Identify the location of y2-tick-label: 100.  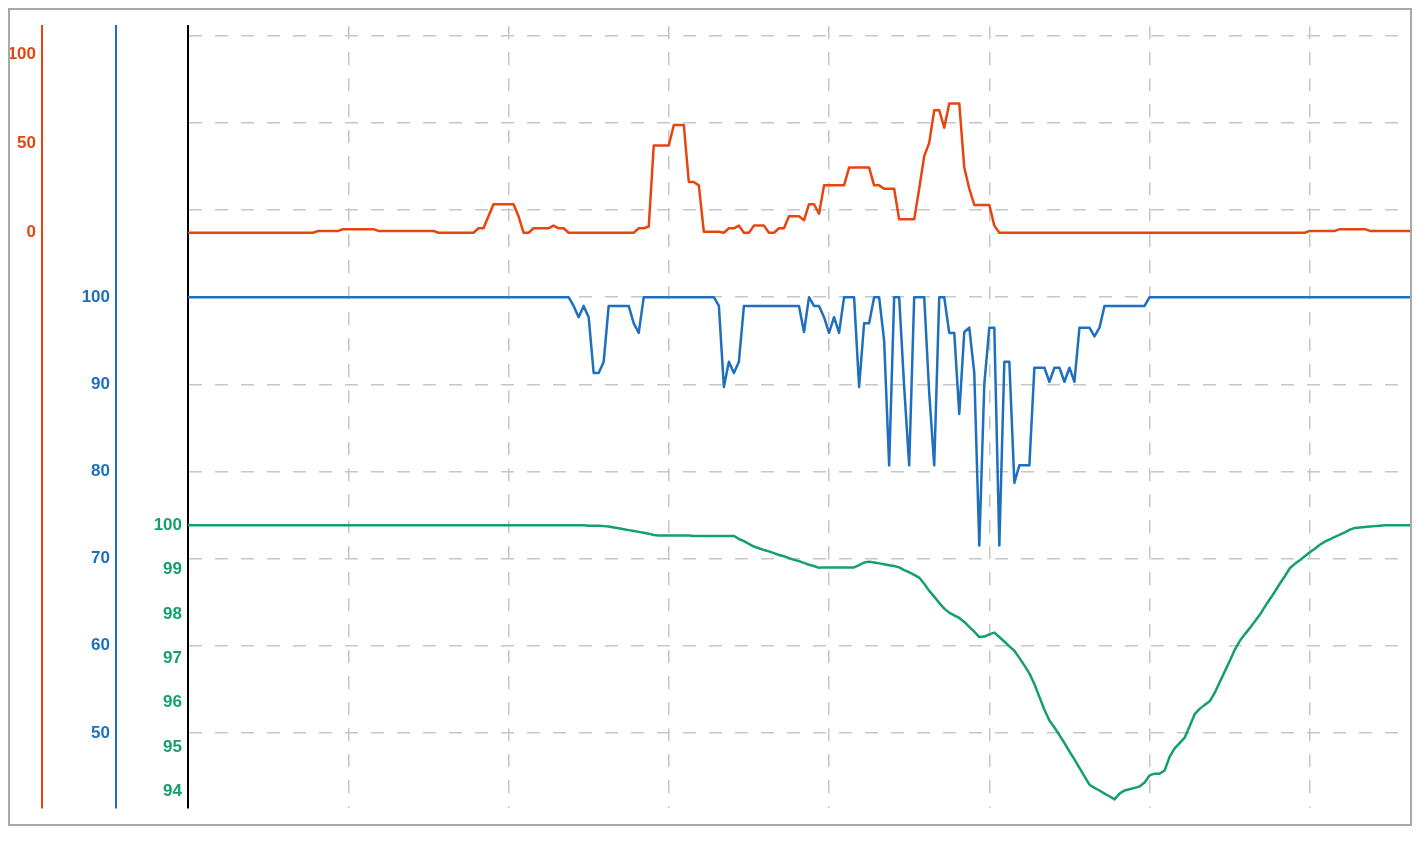
(95, 296).